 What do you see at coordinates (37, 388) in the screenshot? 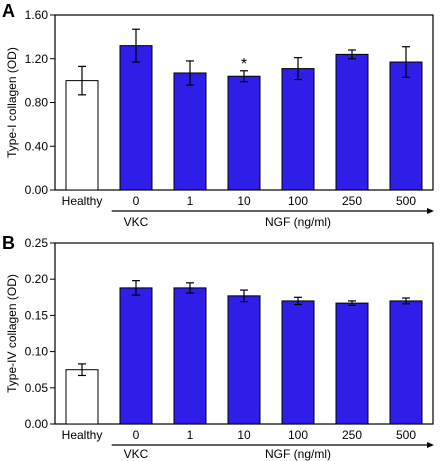
I see `panel-b-y-tick-label: 0.05` at bounding box center [37, 388].